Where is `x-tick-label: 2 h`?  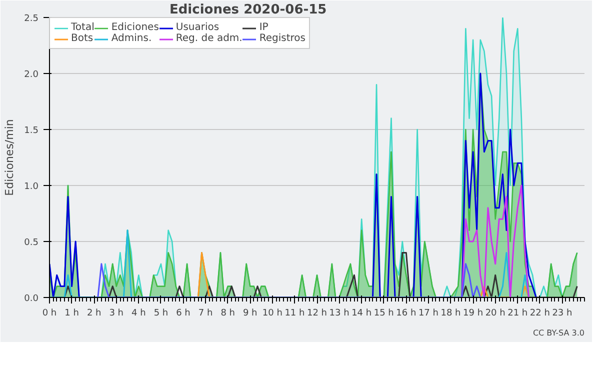
x-tick-label: 2 h is located at coordinates (94, 313).